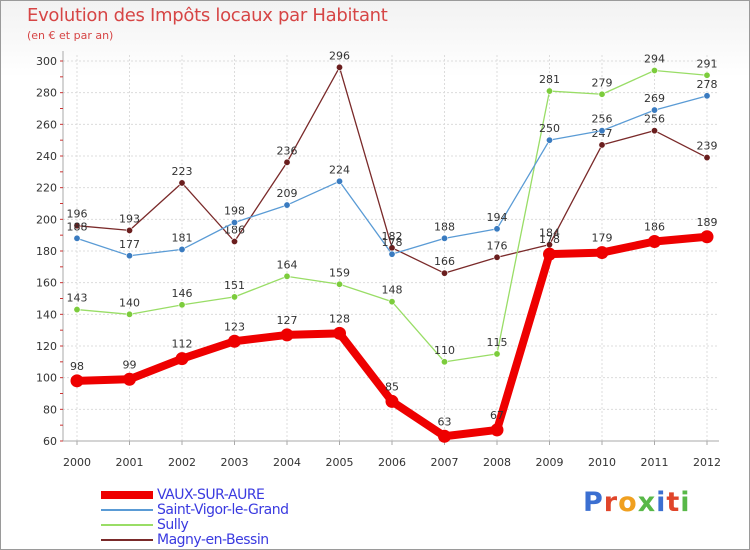 This screenshot has width=750, height=550. Describe the element at coordinates (339, 55) in the screenshot. I see `data-label: 296` at that location.